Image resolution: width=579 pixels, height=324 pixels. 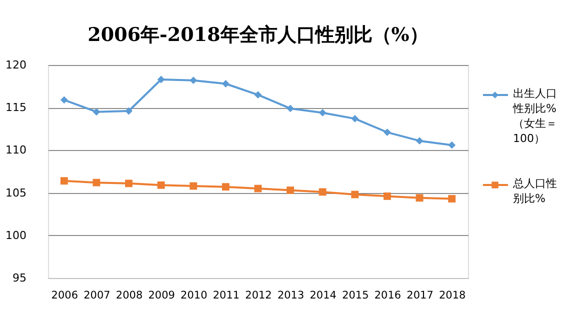 I want to click on y-tick-label: 100, so click(x=16, y=235).